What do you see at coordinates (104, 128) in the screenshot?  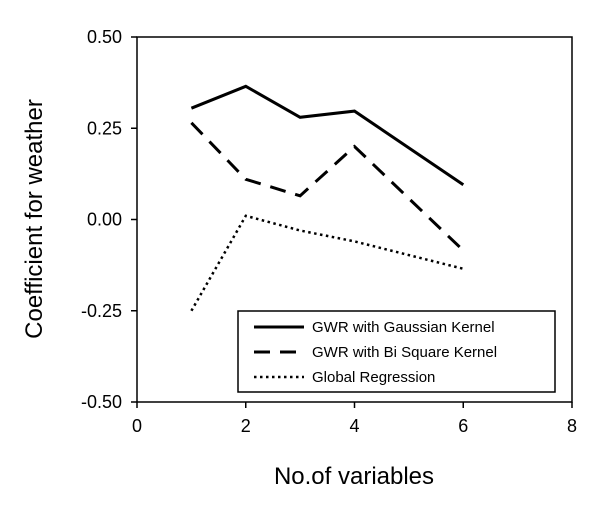 I see `y-tick-label: 0.25` at bounding box center [104, 128].